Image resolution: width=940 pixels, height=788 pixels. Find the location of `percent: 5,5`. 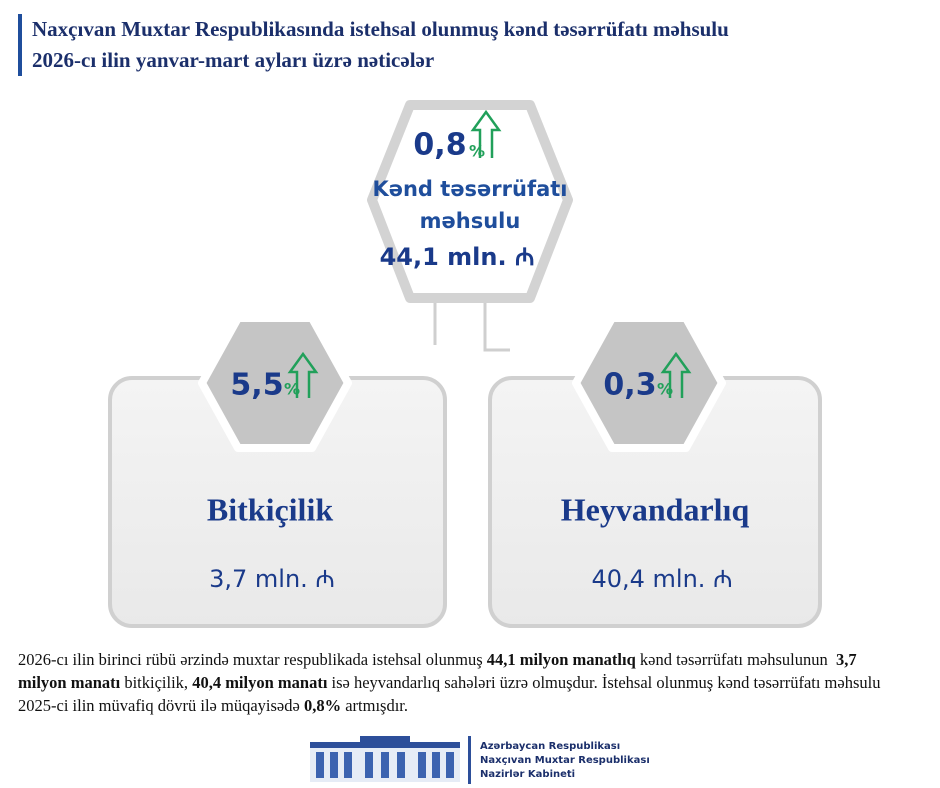

percent: 5,5 is located at coordinates (256, 385).